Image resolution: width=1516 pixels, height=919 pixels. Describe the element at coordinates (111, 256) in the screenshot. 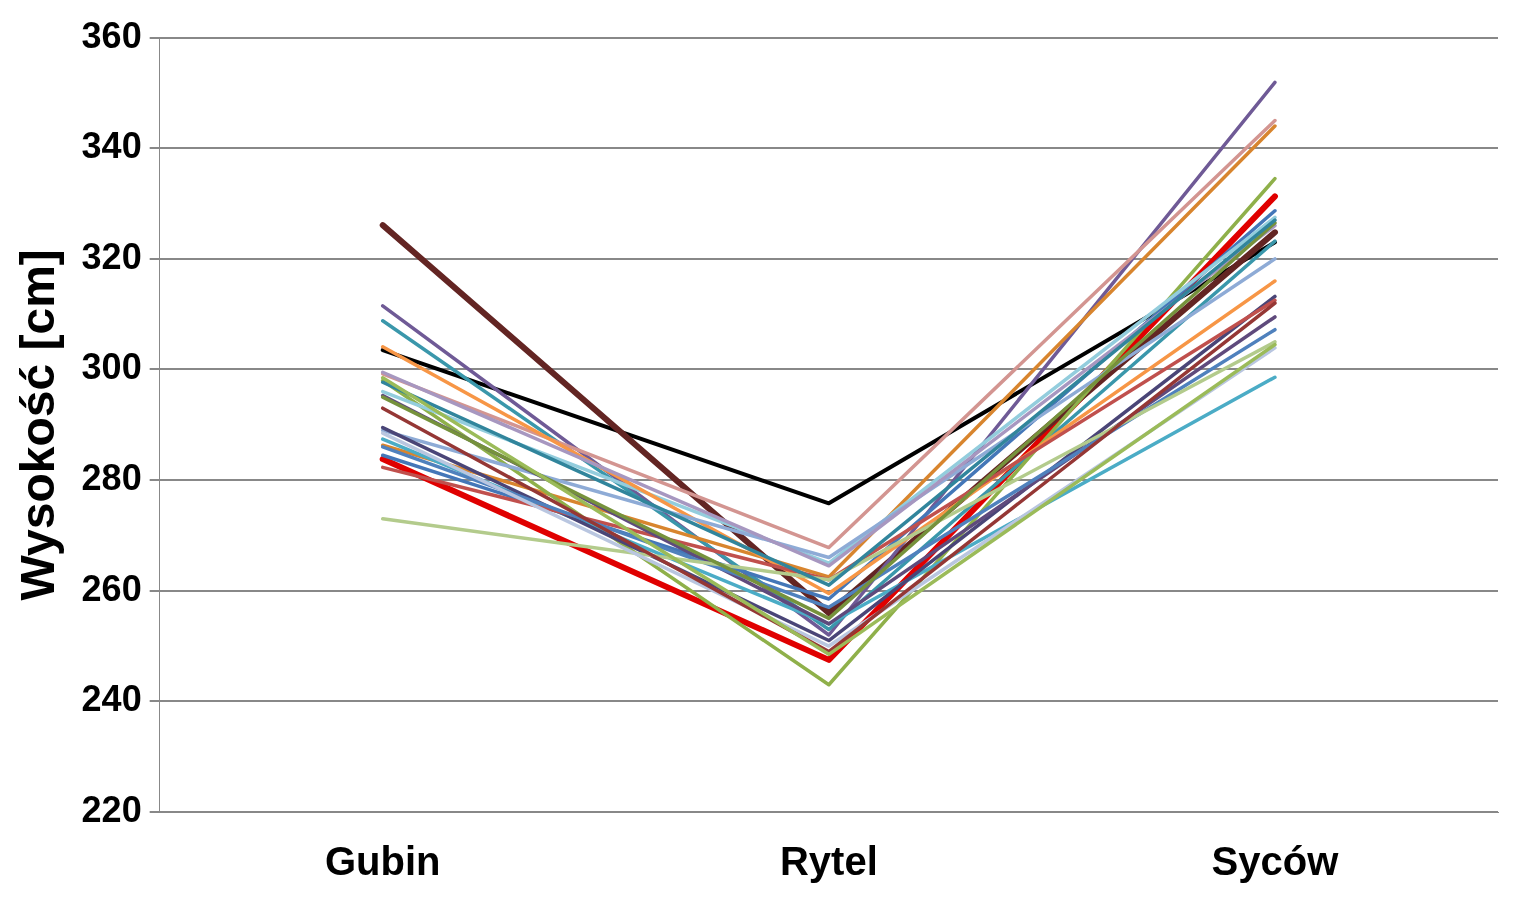

I see `y-tick-label: 320` at that location.